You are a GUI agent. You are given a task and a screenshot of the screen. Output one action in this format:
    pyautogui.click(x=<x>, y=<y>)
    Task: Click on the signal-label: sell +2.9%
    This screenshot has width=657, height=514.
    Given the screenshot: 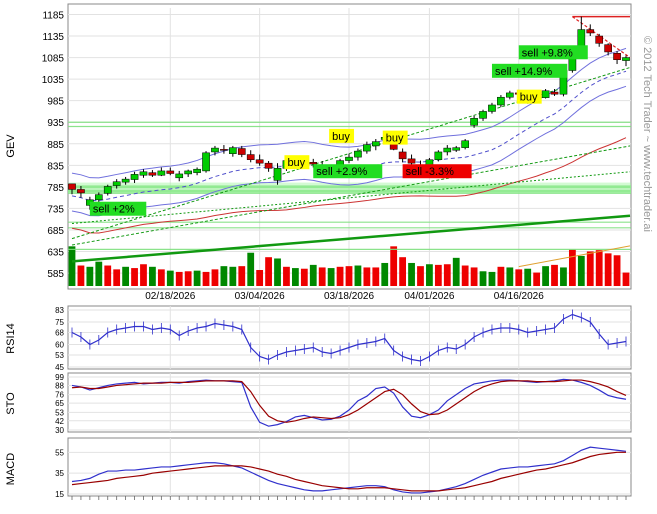 What is the action you would take?
    pyautogui.click(x=341, y=172)
    